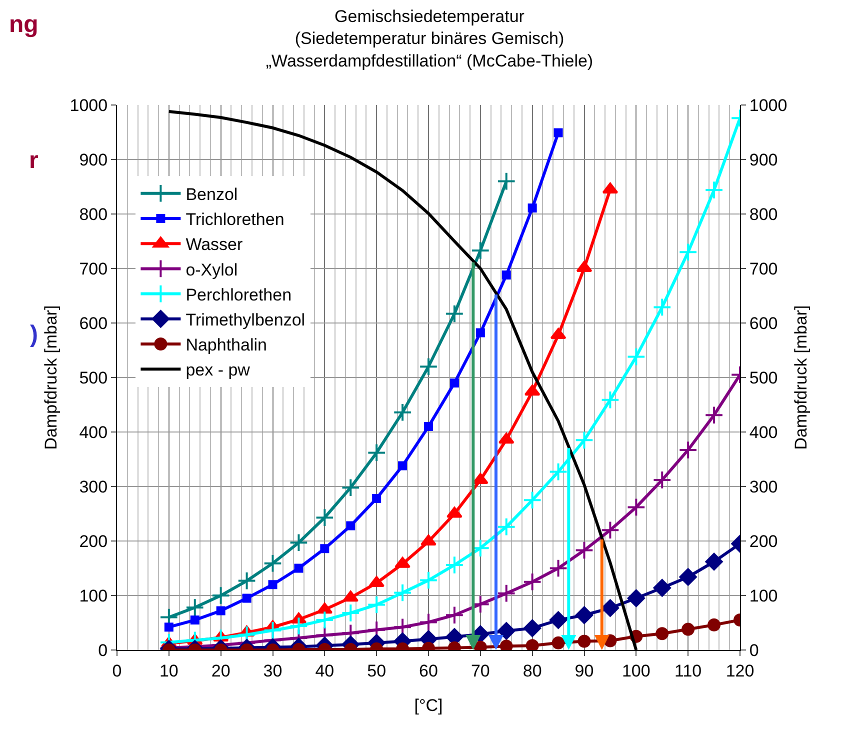 The image size is (859, 735). What do you see at coordinates (428, 705) in the screenshot?
I see `x-axis-title: [°C]` at bounding box center [428, 705].